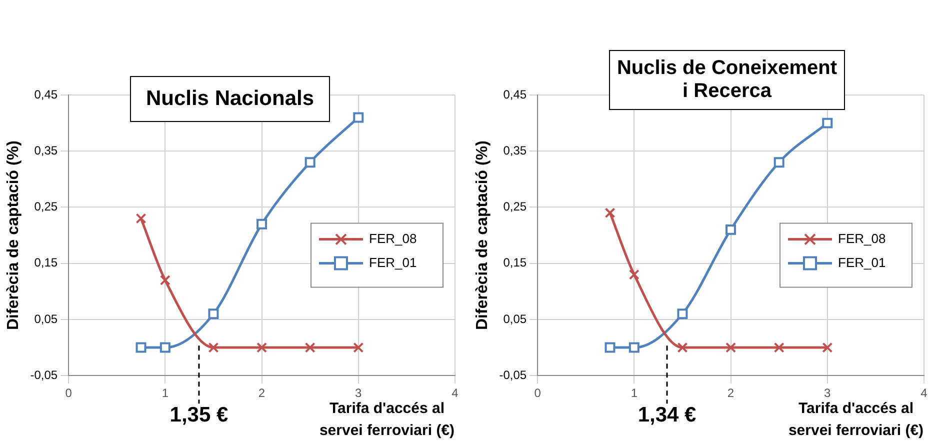 This screenshot has width=938, height=444. I want to click on ref-line-label: 1,34 €, so click(667, 414).